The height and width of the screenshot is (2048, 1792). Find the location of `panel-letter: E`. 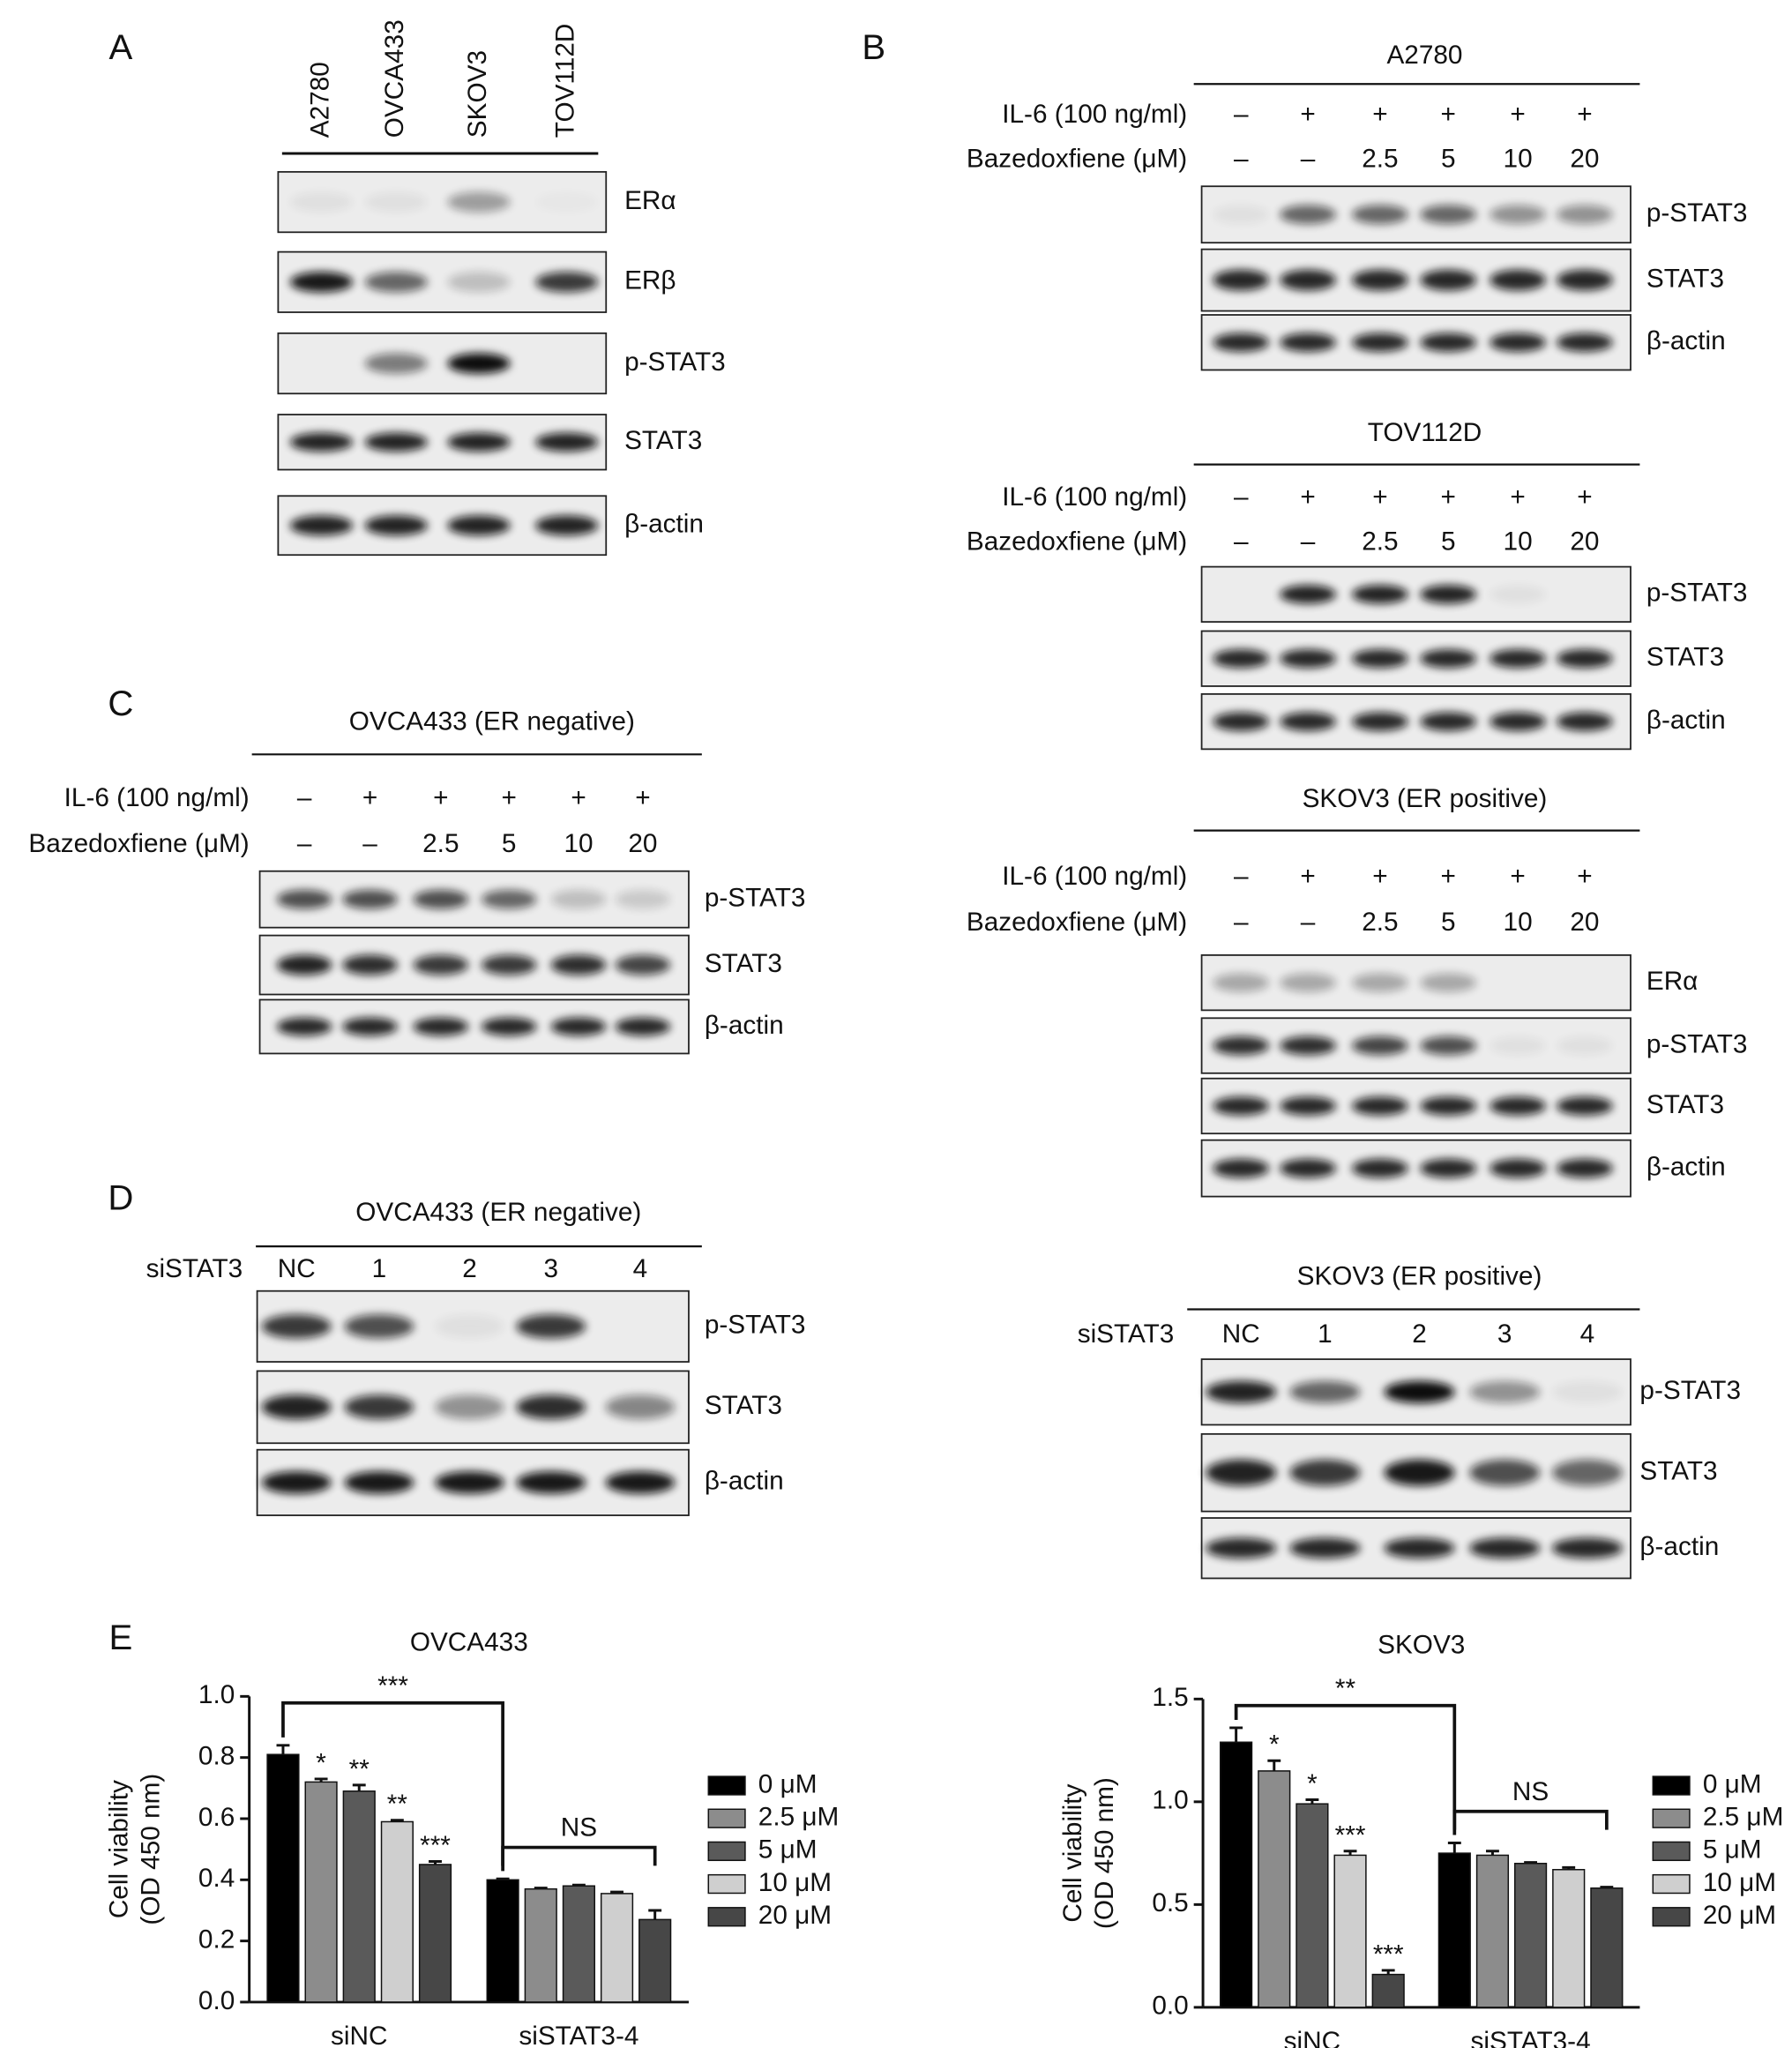

panel-letter: E is located at coordinates (120, 1637).